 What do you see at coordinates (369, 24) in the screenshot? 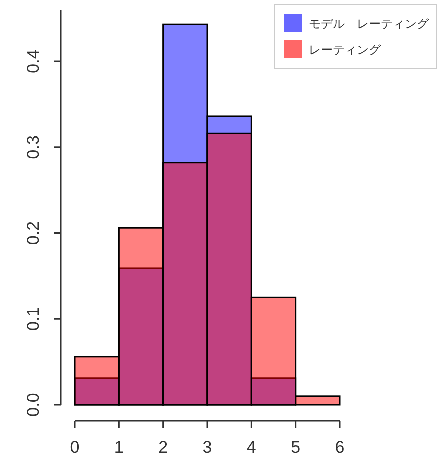
I see `legend-label: モデル レーティング` at bounding box center [369, 24].